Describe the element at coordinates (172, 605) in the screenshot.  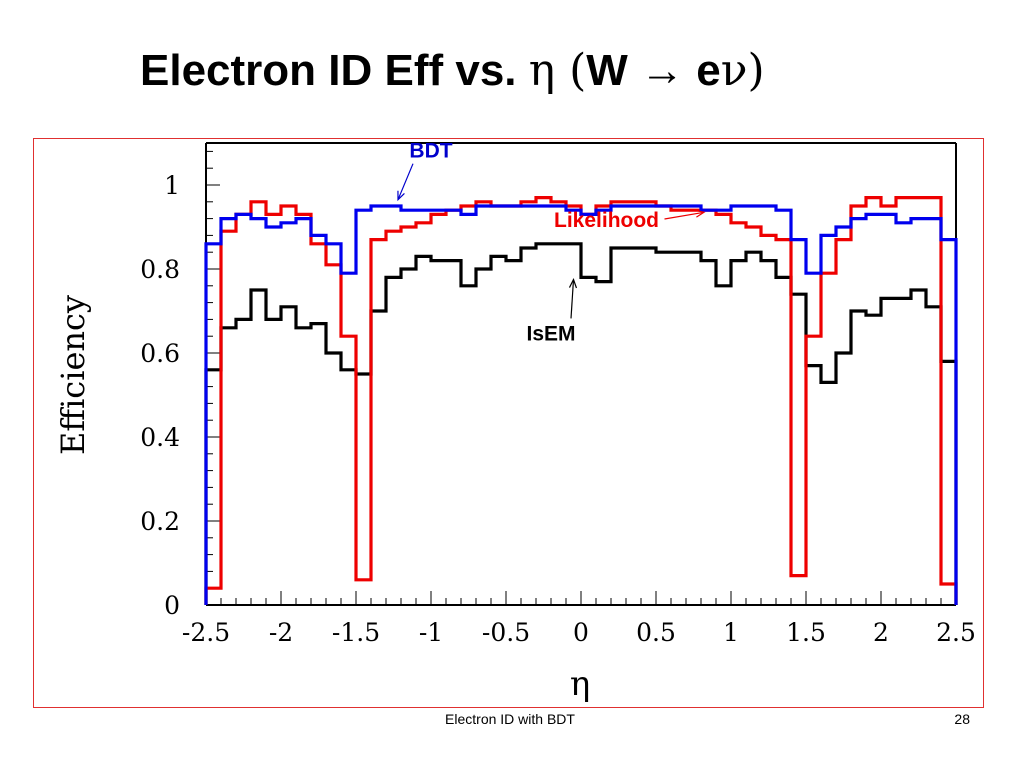
I see `y-tick-label: 0` at that location.